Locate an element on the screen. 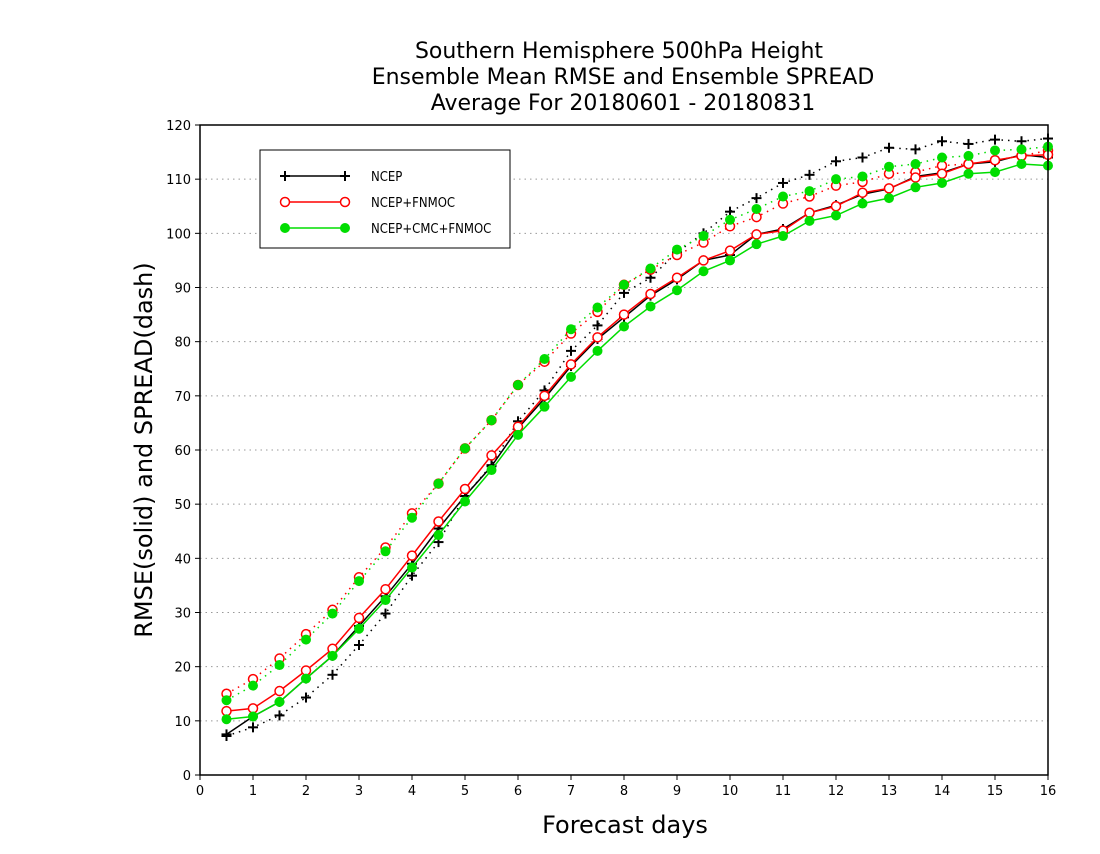 This screenshot has height=854, width=1100. legend-entry: NCEP is located at coordinates (341, 177).